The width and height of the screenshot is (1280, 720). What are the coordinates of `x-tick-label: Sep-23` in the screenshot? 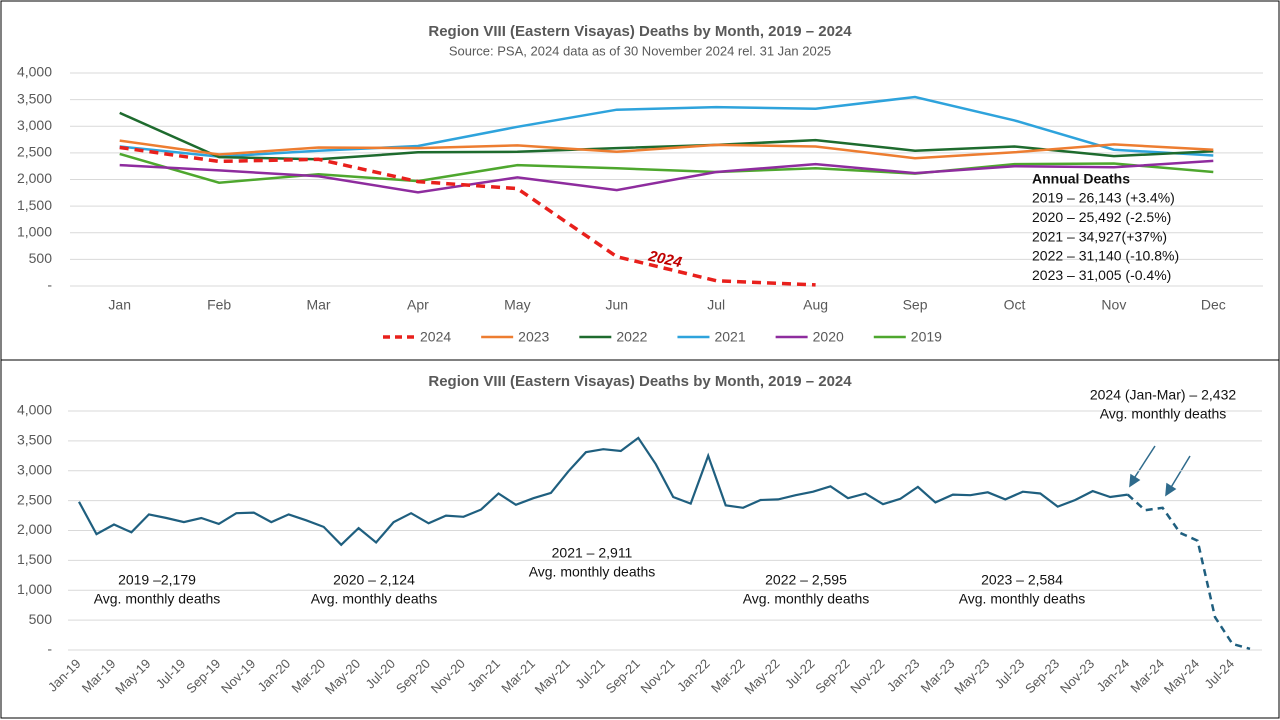 It's located at (1042, 676).